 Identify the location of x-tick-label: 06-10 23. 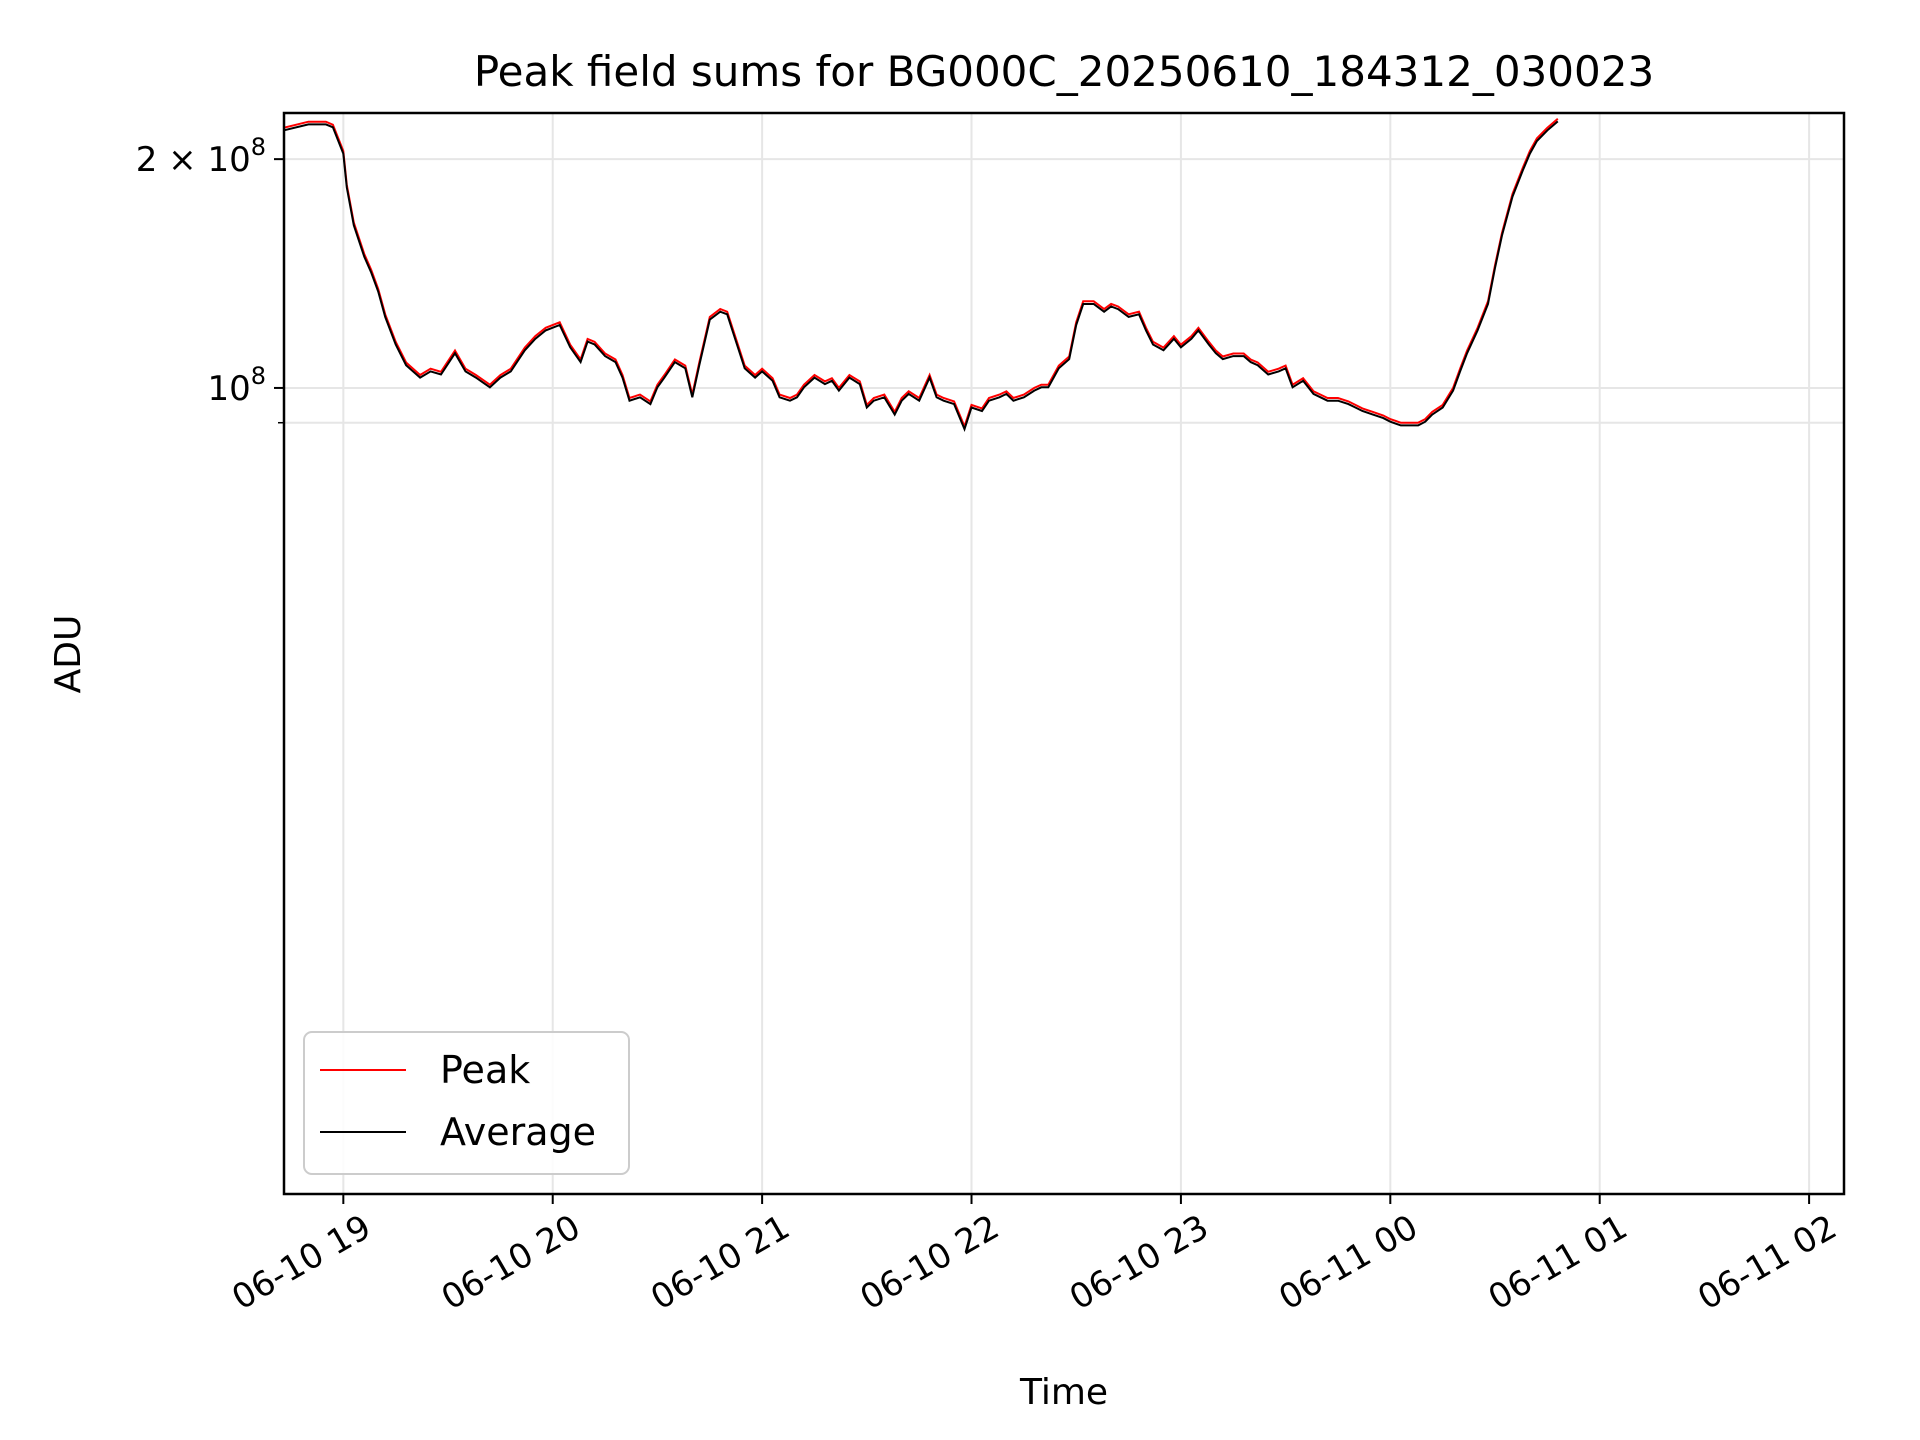
(1139, 1262).